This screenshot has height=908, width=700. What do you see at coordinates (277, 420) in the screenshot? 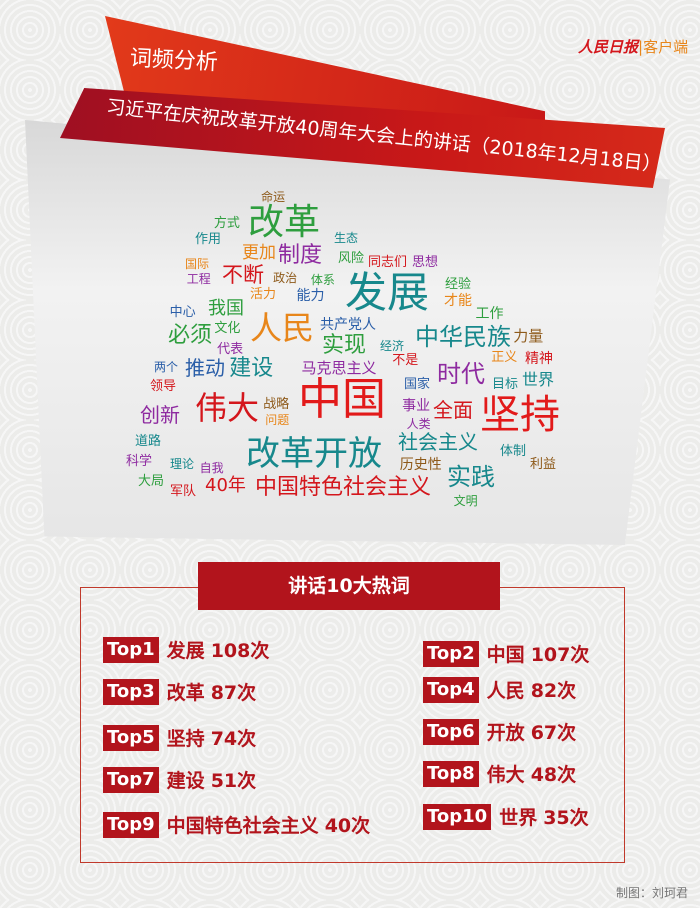
I see `cloud-word: 问题` at bounding box center [277, 420].